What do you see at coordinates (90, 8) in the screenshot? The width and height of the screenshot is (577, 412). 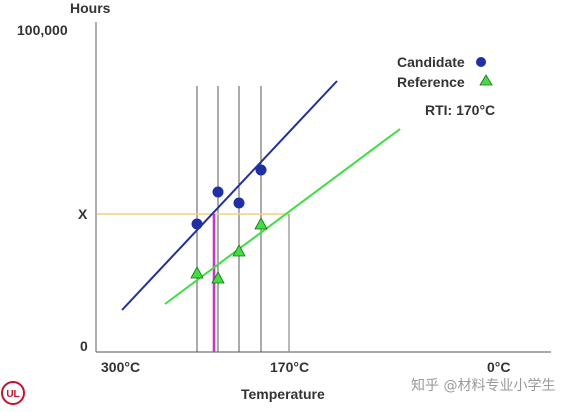 I see `y-axis-title: Hours` at bounding box center [90, 8].